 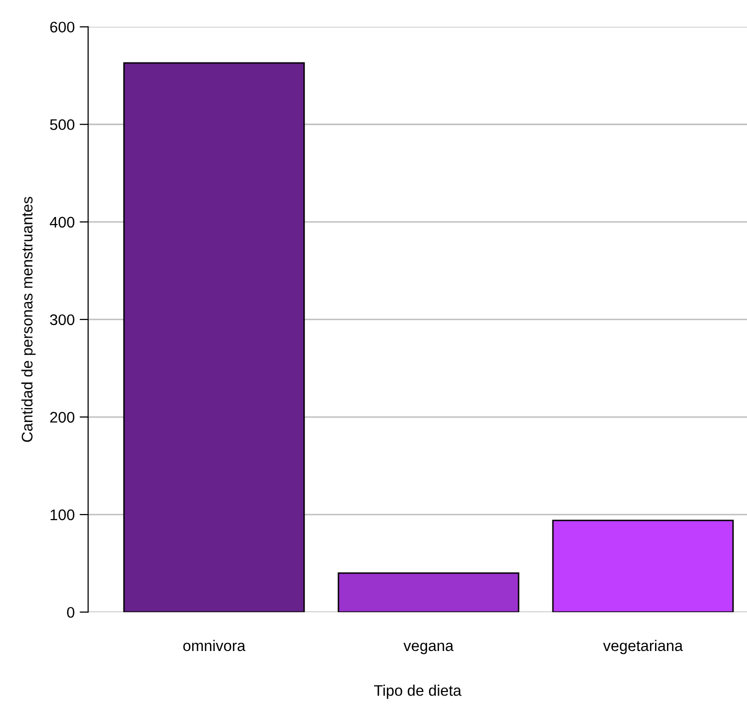 I want to click on y-tick-label: 200, so click(x=62, y=417).